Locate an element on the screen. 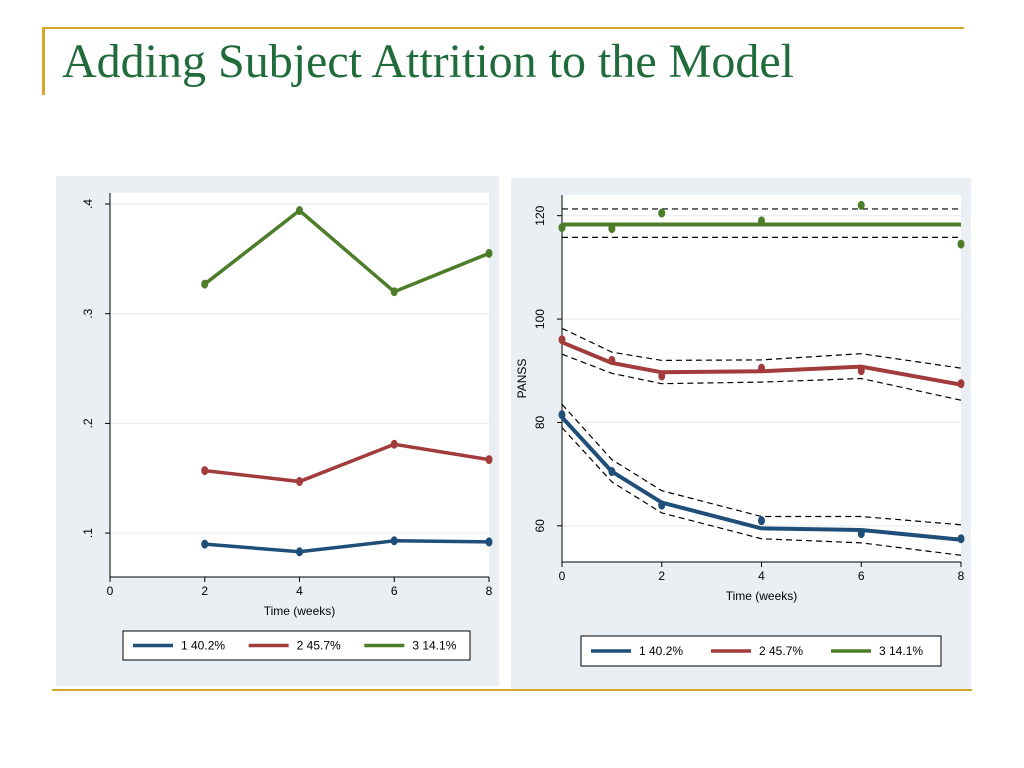 Image resolution: width=1024 pixels, height=768 pixels. y-tick-label: 120 is located at coordinates (540, 215).